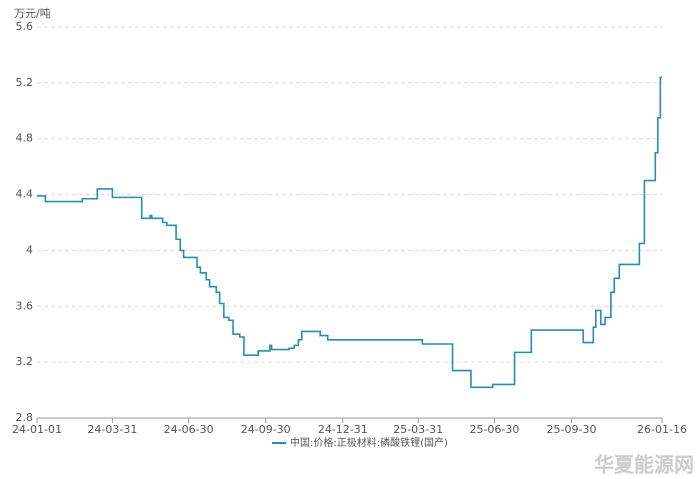  What do you see at coordinates (189, 429) in the screenshot?
I see `x-tick-label: 24-06-30` at bounding box center [189, 429].